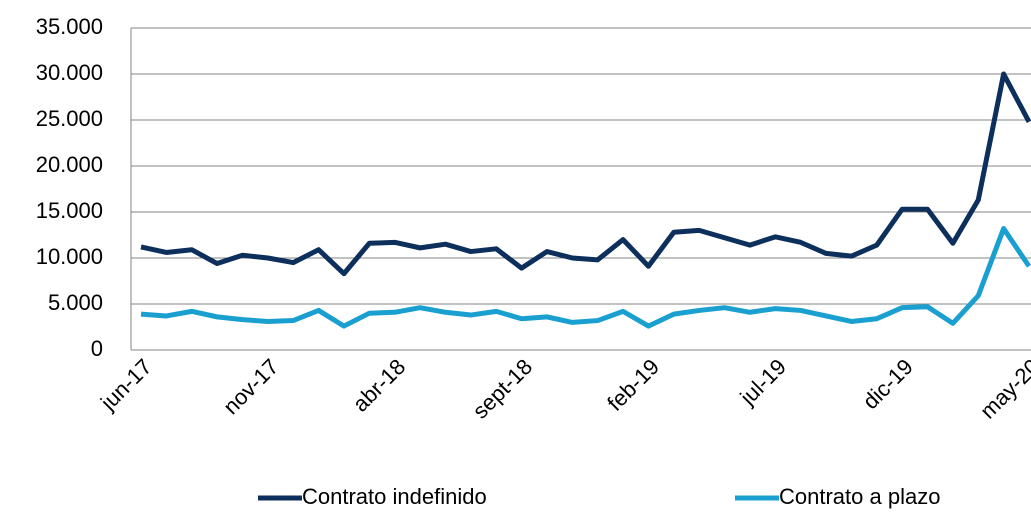 The height and width of the screenshot is (516, 1031). Describe the element at coordinates (69, 256) in the screenshot. I see `y-tick-label: 10.000` at that location.